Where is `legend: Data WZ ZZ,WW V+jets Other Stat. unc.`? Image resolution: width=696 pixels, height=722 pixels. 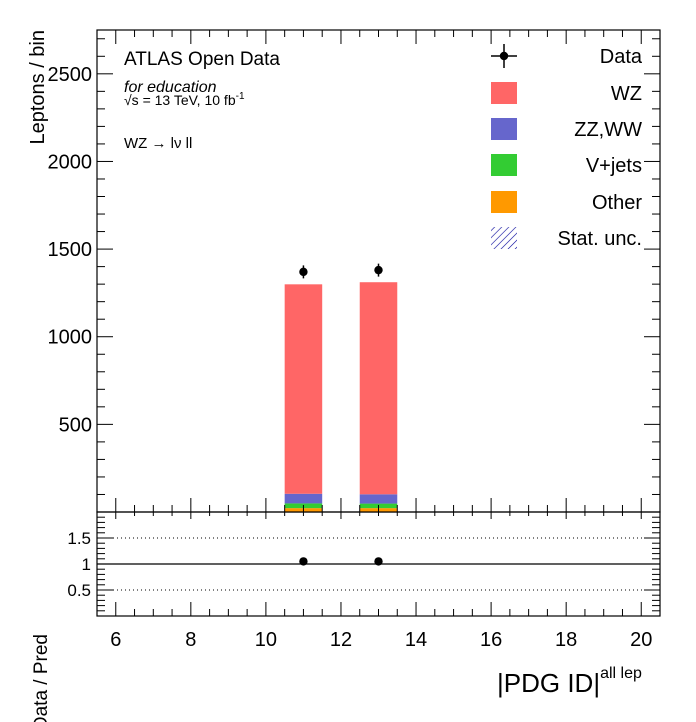
legend: Data WZ ZZ,WW V+jets Other Stat. unc. is located at coordinates (567, 147).